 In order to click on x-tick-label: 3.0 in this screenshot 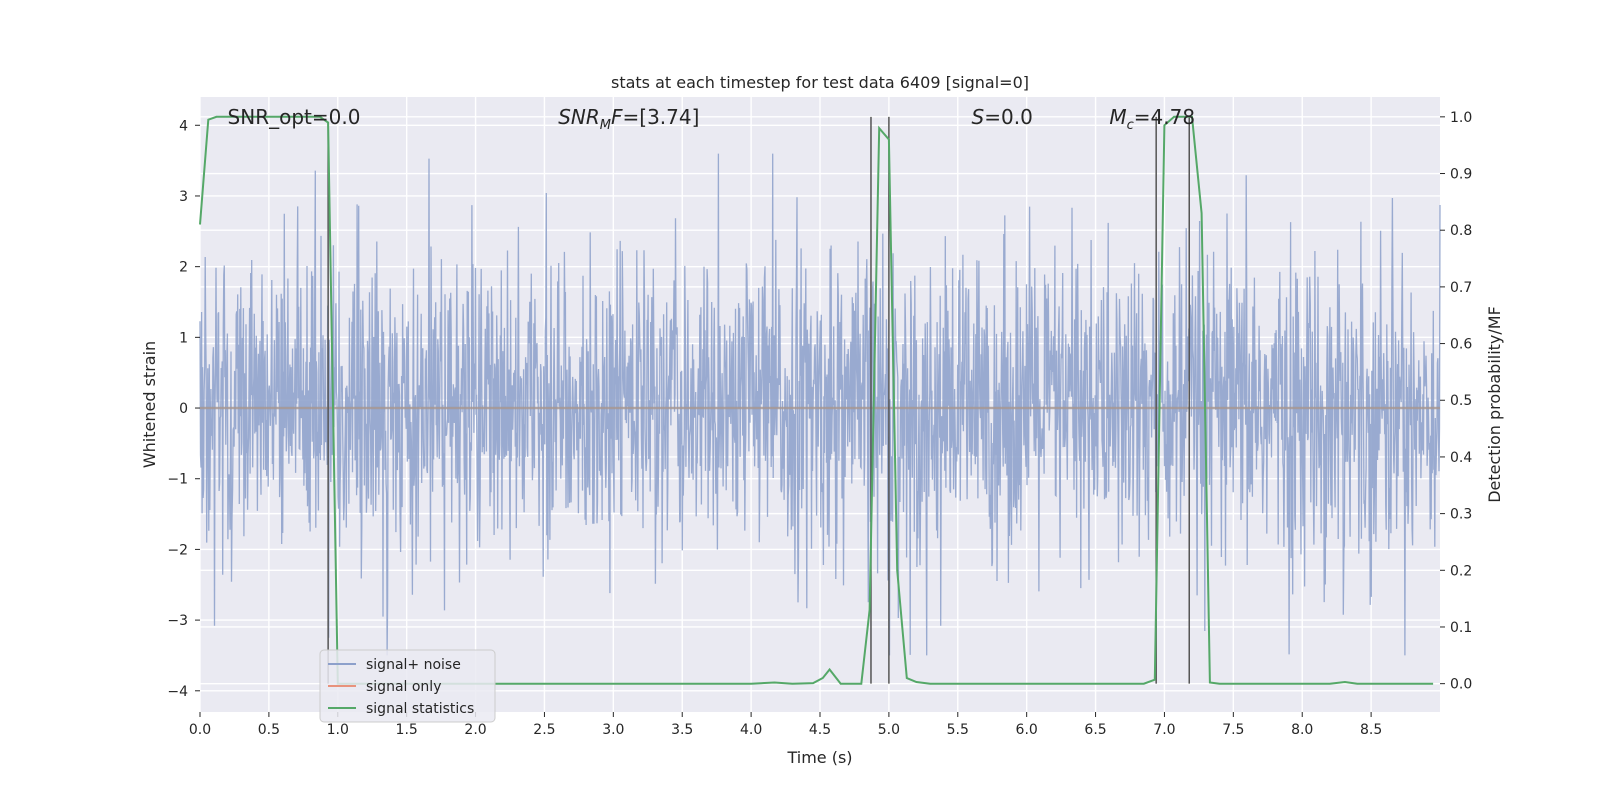, I will do `click(613, 730)`.